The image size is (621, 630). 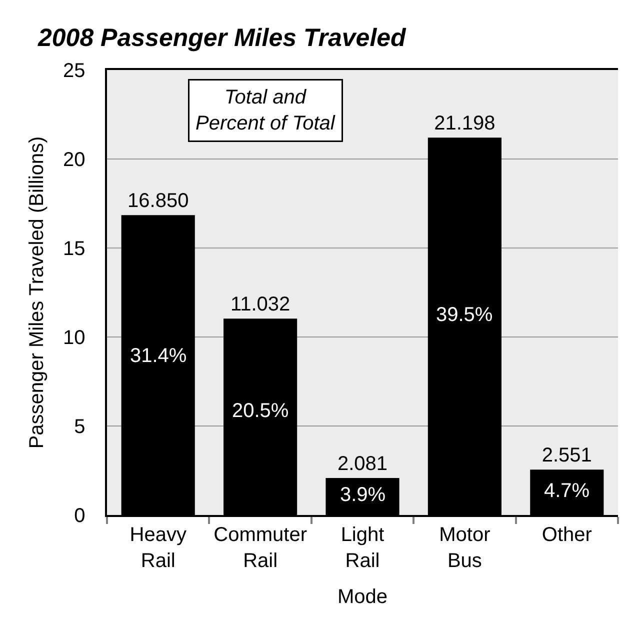 I want to click on annotation: 20.5%, so click(x=260, y=411).